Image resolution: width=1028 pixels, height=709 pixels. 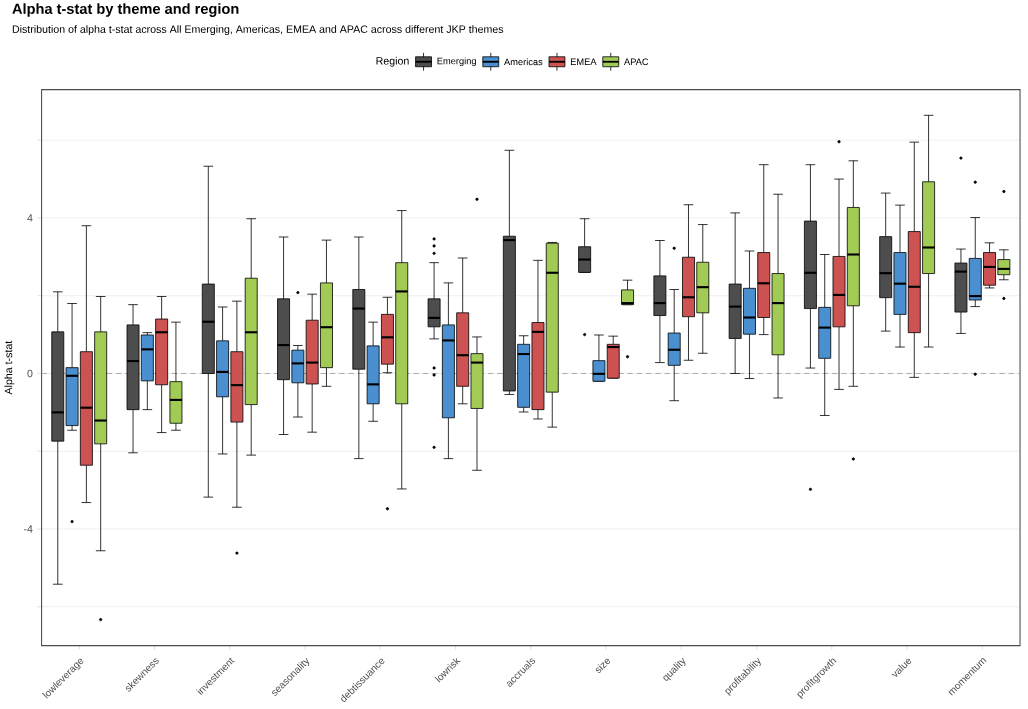 I want to click on y-tick-label: -4, so click(x=28, y=529).